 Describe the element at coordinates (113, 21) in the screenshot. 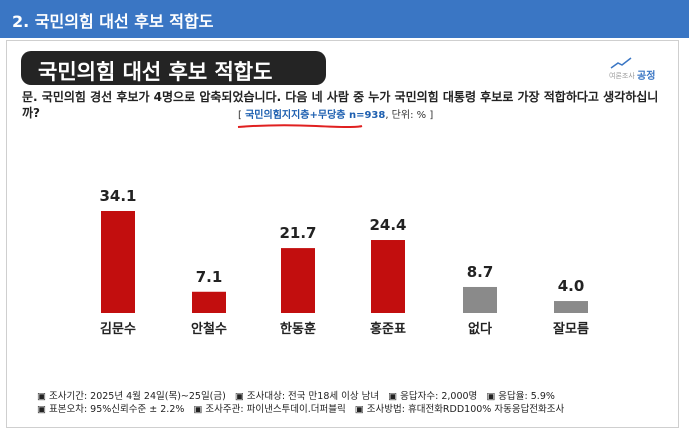

I see `section-title: 2. 국민의힘 대선 후보 적합도` at that location.